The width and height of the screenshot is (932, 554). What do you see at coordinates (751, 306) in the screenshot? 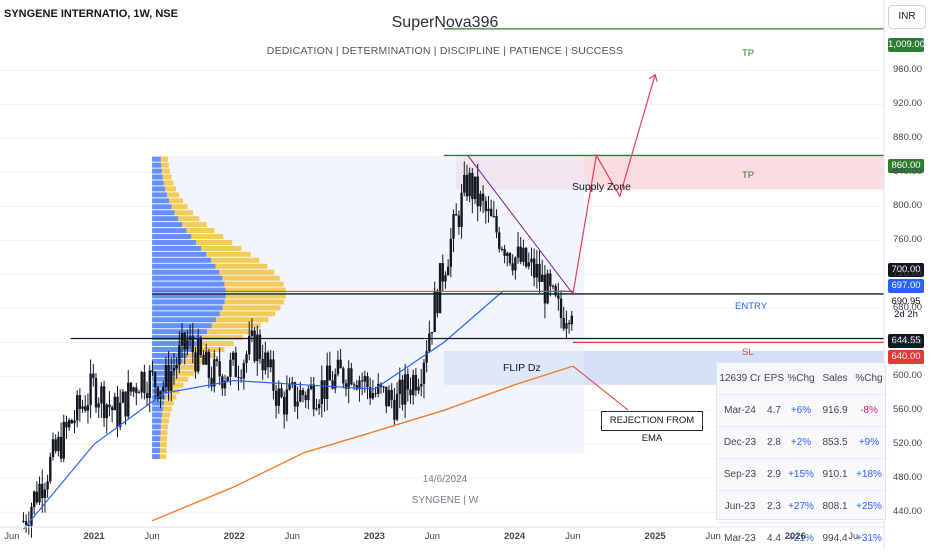
I see `entry-label: ENTRY` at bounding box center [751, 306].